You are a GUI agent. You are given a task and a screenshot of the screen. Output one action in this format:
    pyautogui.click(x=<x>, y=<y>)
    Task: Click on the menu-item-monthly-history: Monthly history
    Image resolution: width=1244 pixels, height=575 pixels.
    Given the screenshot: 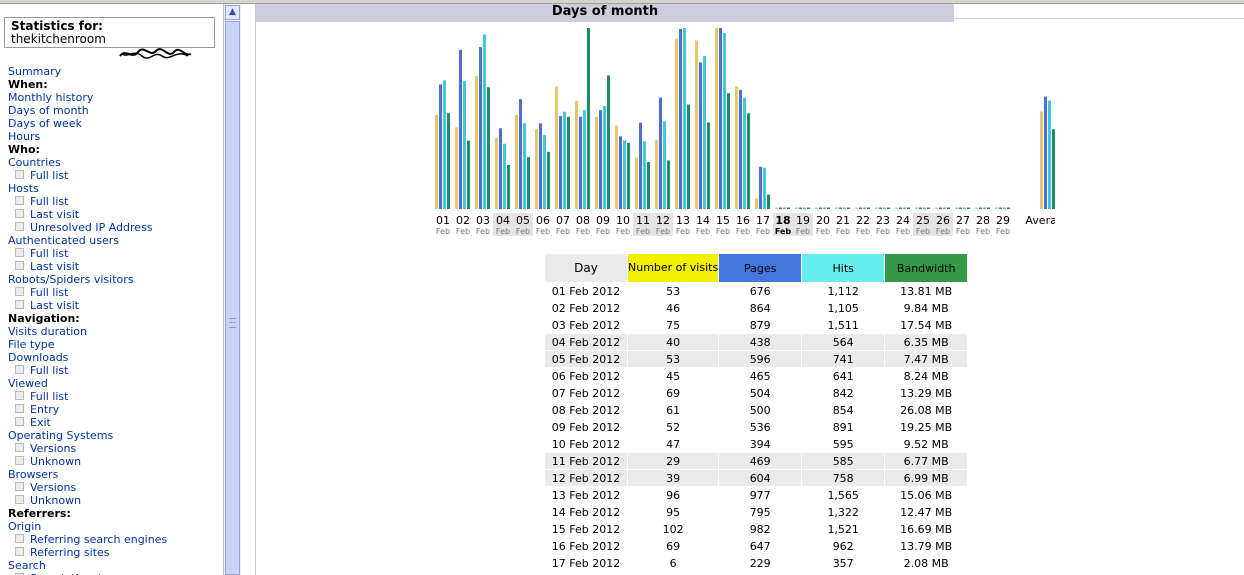 What is the action you would take?
    pyautogui.click(x=114, y=97)
    